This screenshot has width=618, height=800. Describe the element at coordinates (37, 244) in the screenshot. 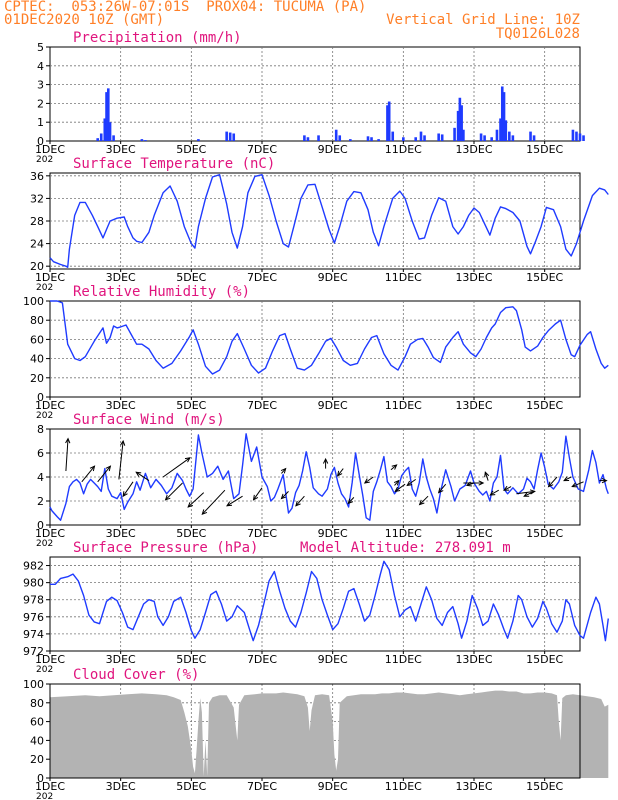

I see `panel1-ytick-label-1: 24` at that location.